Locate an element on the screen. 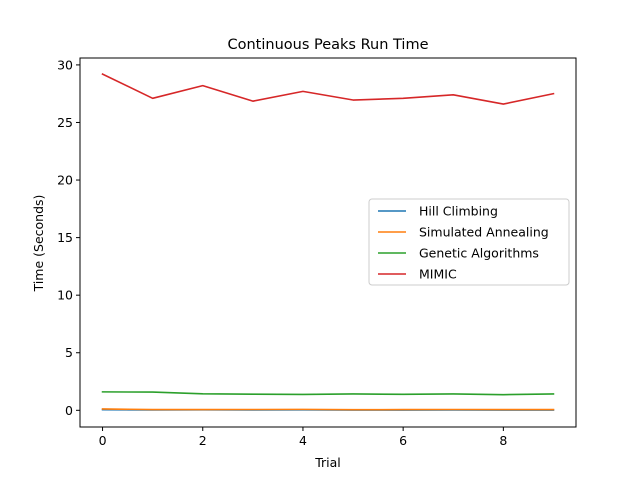  x-tick-label: 6 is located at coordinates (403, 440).